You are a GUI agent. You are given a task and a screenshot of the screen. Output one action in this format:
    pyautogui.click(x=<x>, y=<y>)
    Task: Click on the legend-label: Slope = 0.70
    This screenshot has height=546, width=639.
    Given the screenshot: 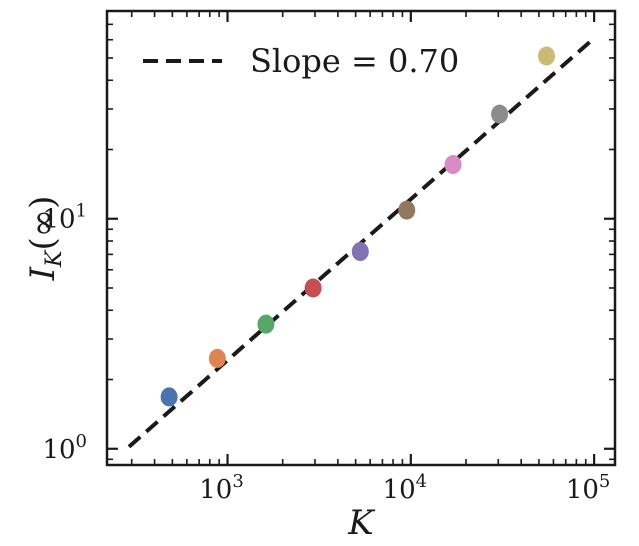 What is the action you would take?
    pyautogui.click(x=354, y=61)
    